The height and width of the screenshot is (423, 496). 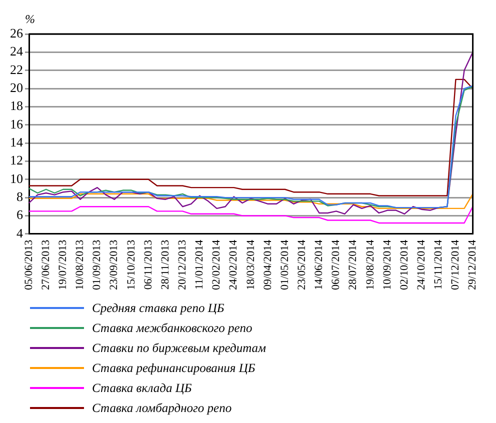 I want to click on x-tick-label: 24/10/2014, so click(x=421, y=264).